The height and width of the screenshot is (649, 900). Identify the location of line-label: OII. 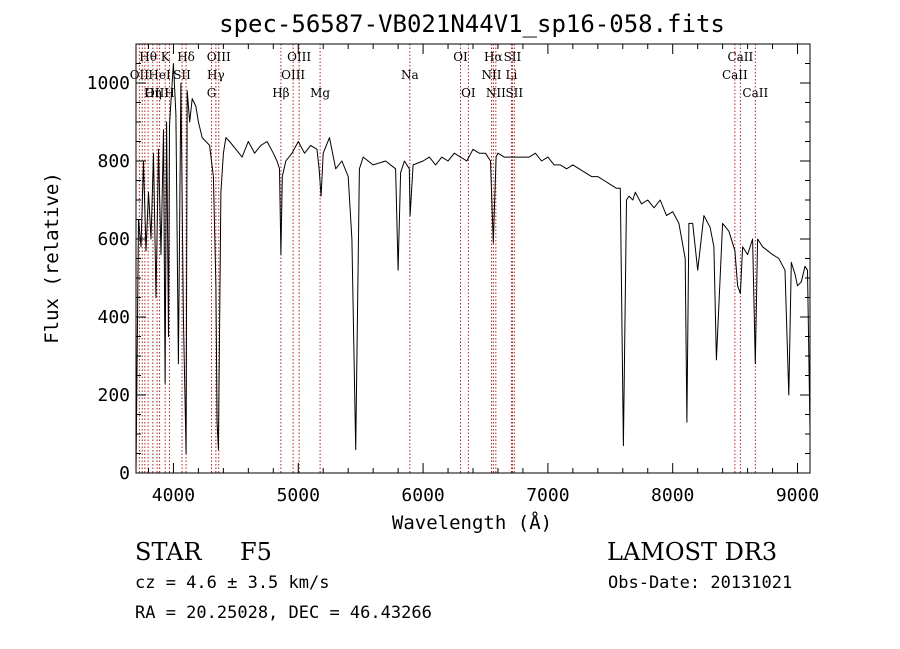
(140, 75).